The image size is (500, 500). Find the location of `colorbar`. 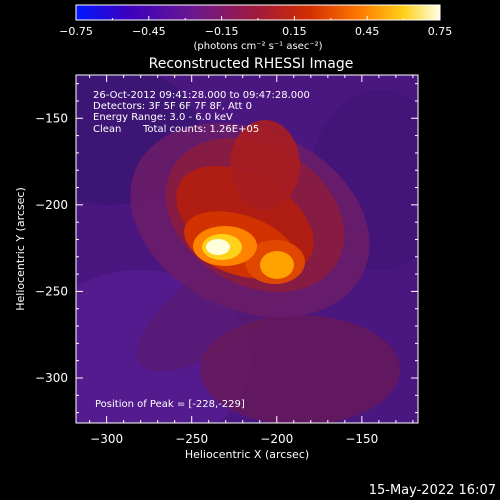

colorbar is located at coordinates (258, 12).